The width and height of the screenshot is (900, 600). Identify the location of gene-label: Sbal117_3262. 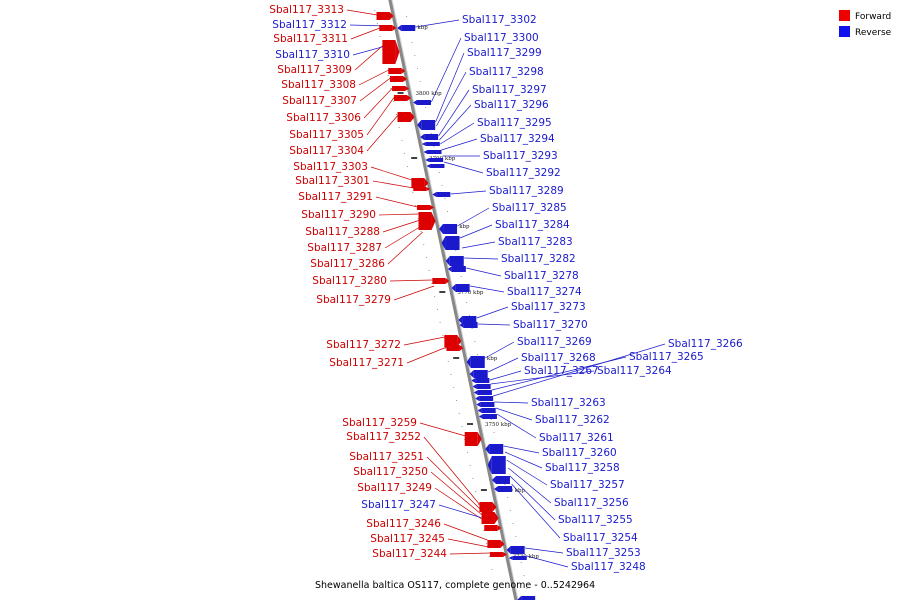
(572, 420).